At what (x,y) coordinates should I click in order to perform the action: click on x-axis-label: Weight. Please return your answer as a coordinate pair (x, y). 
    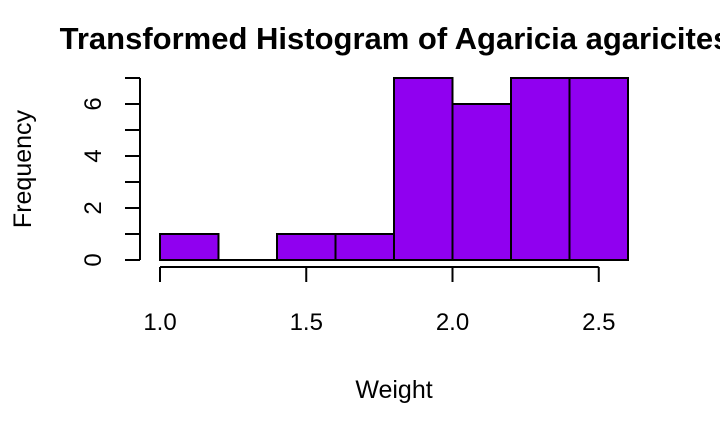
    Looking at the image, I should click on (393, 390).